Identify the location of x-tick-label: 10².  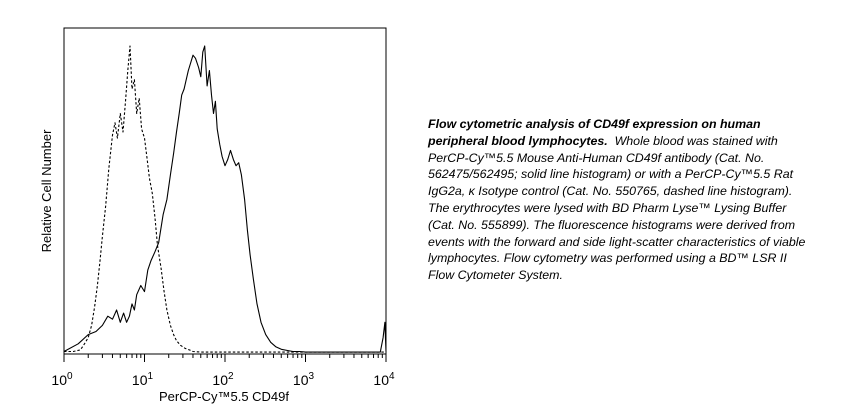
(223, 379).